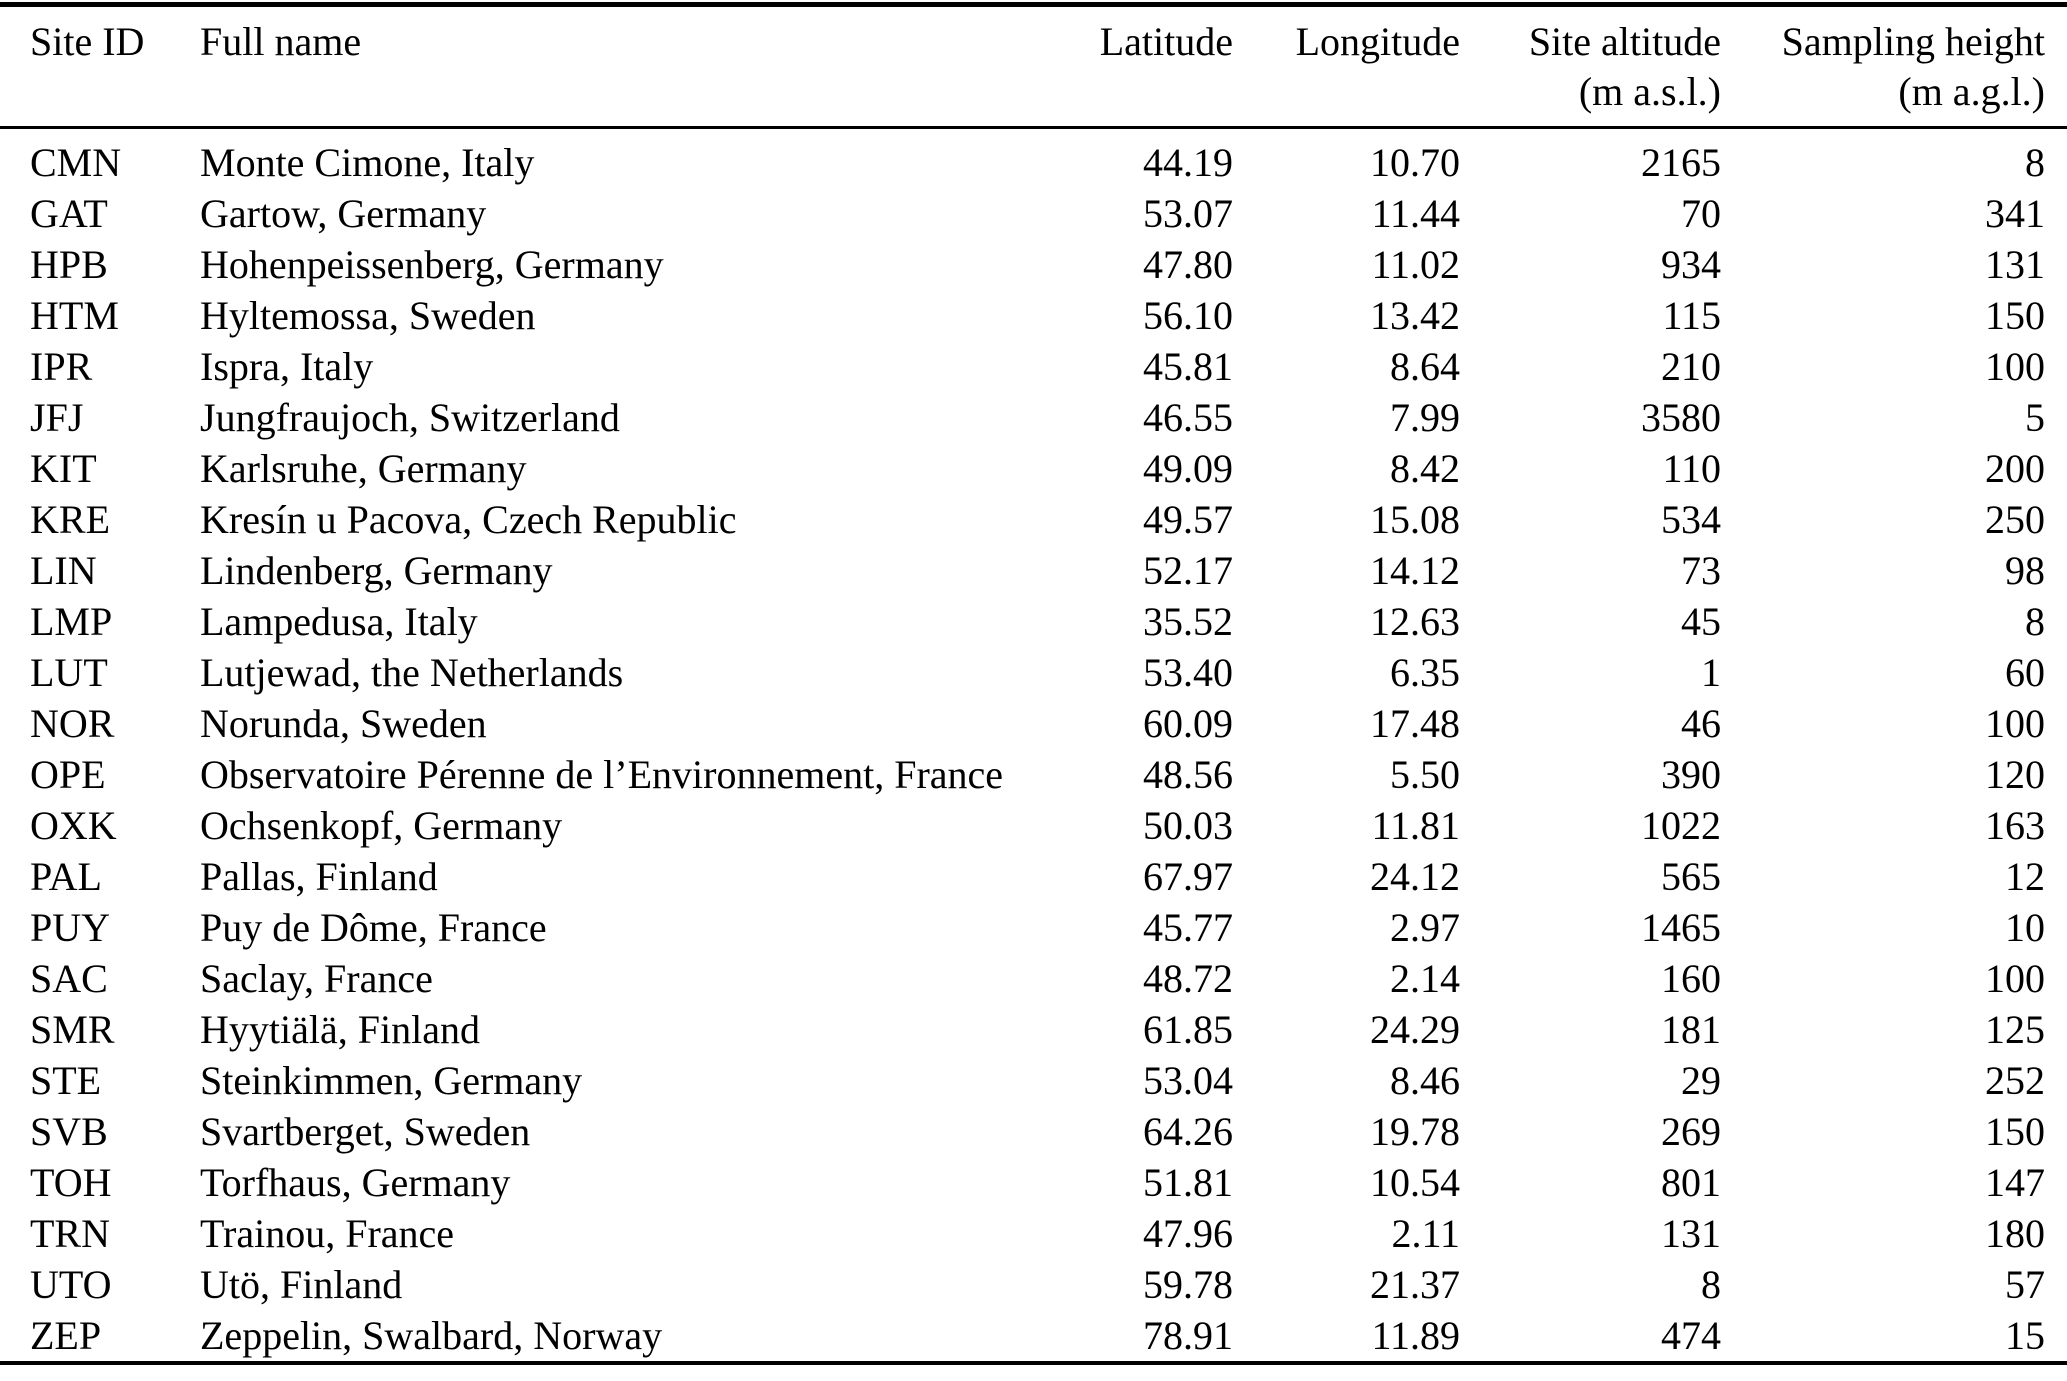 Image resolution: width=2067 pixels, height=1381 pixels. I want to click on cell-site-altitude: 3580, so click(1681, 417).